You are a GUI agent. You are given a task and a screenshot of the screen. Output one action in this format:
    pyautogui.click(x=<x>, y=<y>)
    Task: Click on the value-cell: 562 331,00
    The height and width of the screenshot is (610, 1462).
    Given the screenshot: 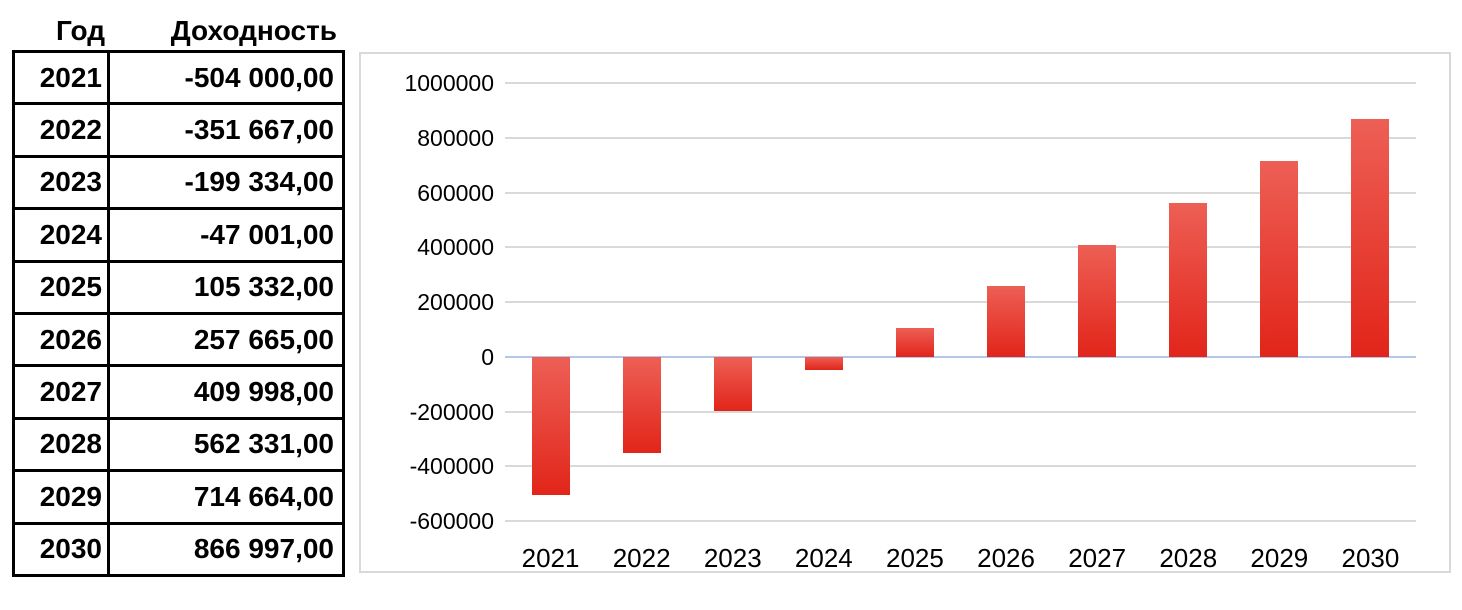 What is the action you would take?
    pyautogui.click(x=263, y=444)
    